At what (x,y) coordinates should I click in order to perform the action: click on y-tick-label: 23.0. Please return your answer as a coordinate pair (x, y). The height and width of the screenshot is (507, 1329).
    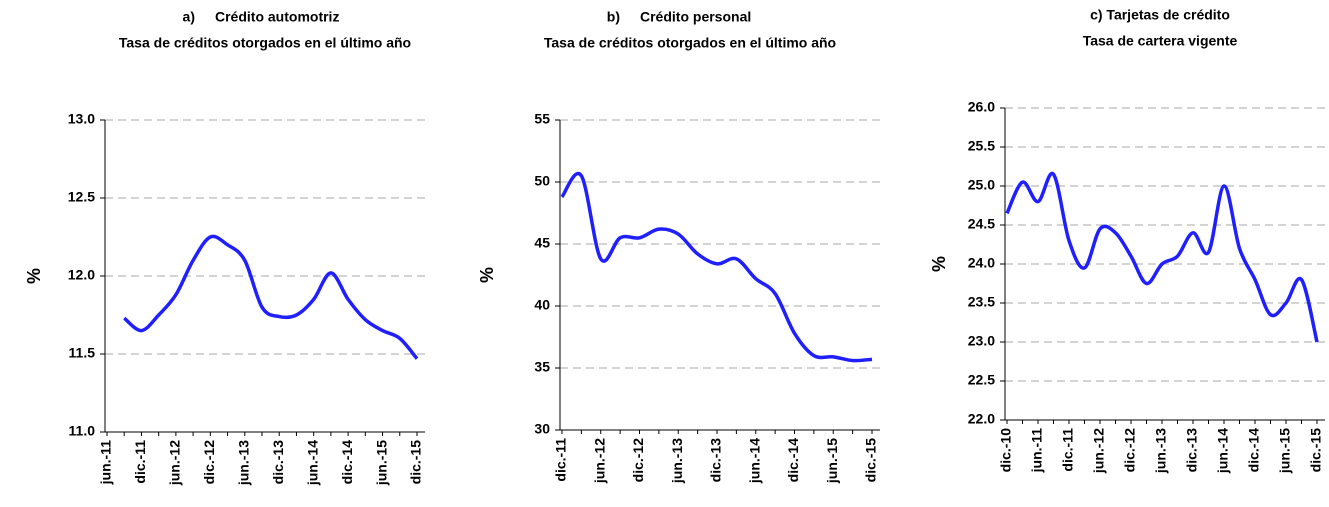
    Looking at the image, I should click on (981, 341).